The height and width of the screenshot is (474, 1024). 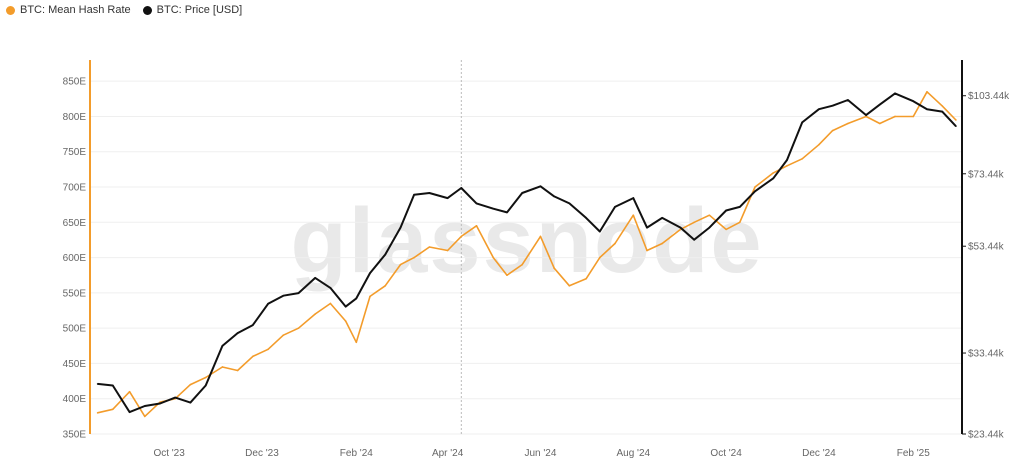 What do you see at coordinates (75, 364) in the screenshot?
I see `y-left-tick-label: 450E` at bounding box center [75, 364].